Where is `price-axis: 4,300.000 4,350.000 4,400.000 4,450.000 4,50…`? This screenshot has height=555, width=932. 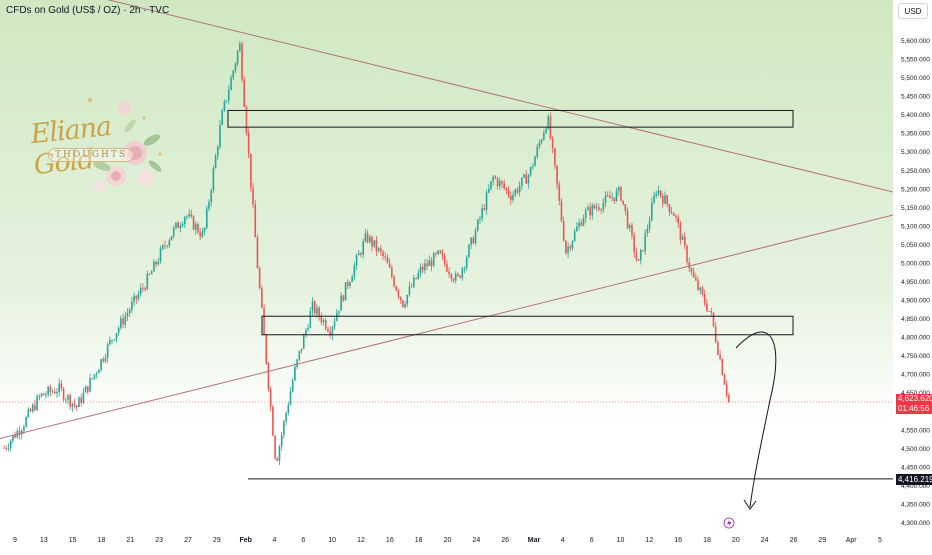 price-axis: 4,300.000 4,350.000 4,400.000 4,450.000 4,50… is located at coordinates (915, 282).